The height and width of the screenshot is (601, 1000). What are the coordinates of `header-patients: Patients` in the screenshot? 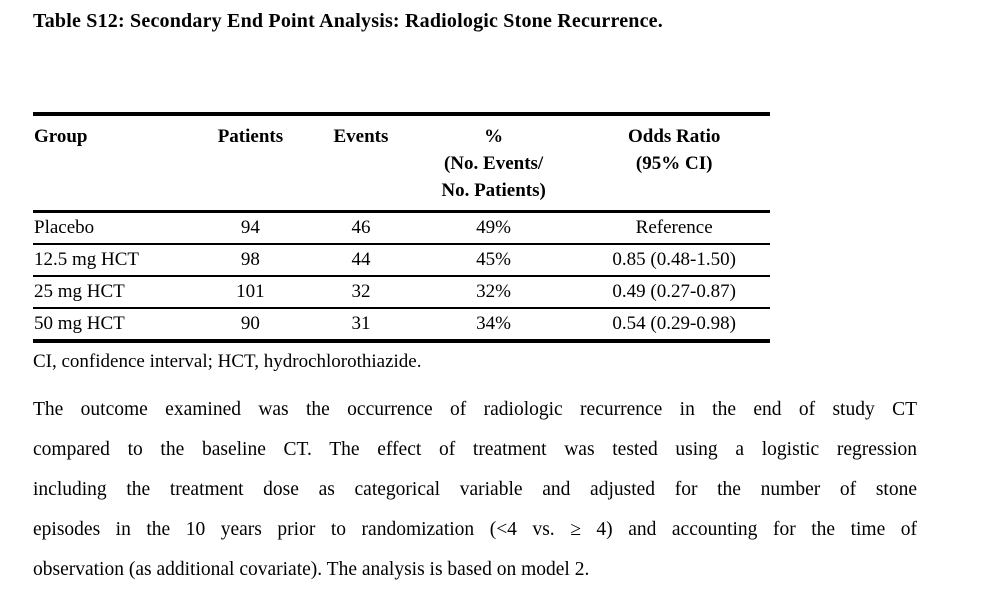 It's located at (250, 163).